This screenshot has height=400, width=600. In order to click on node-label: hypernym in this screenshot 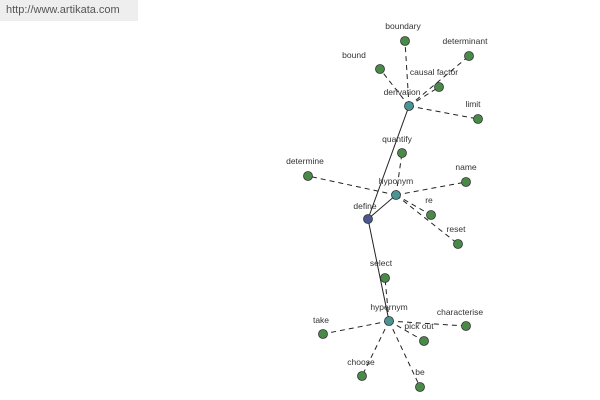, I will do `click(388, 307)`.